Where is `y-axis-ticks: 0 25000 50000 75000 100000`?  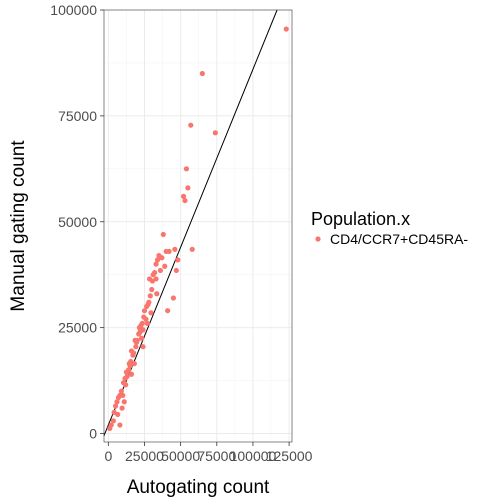
y-axis-ticks: 0 25000 50000 75000 100000 is located at coordinates (77, 222).